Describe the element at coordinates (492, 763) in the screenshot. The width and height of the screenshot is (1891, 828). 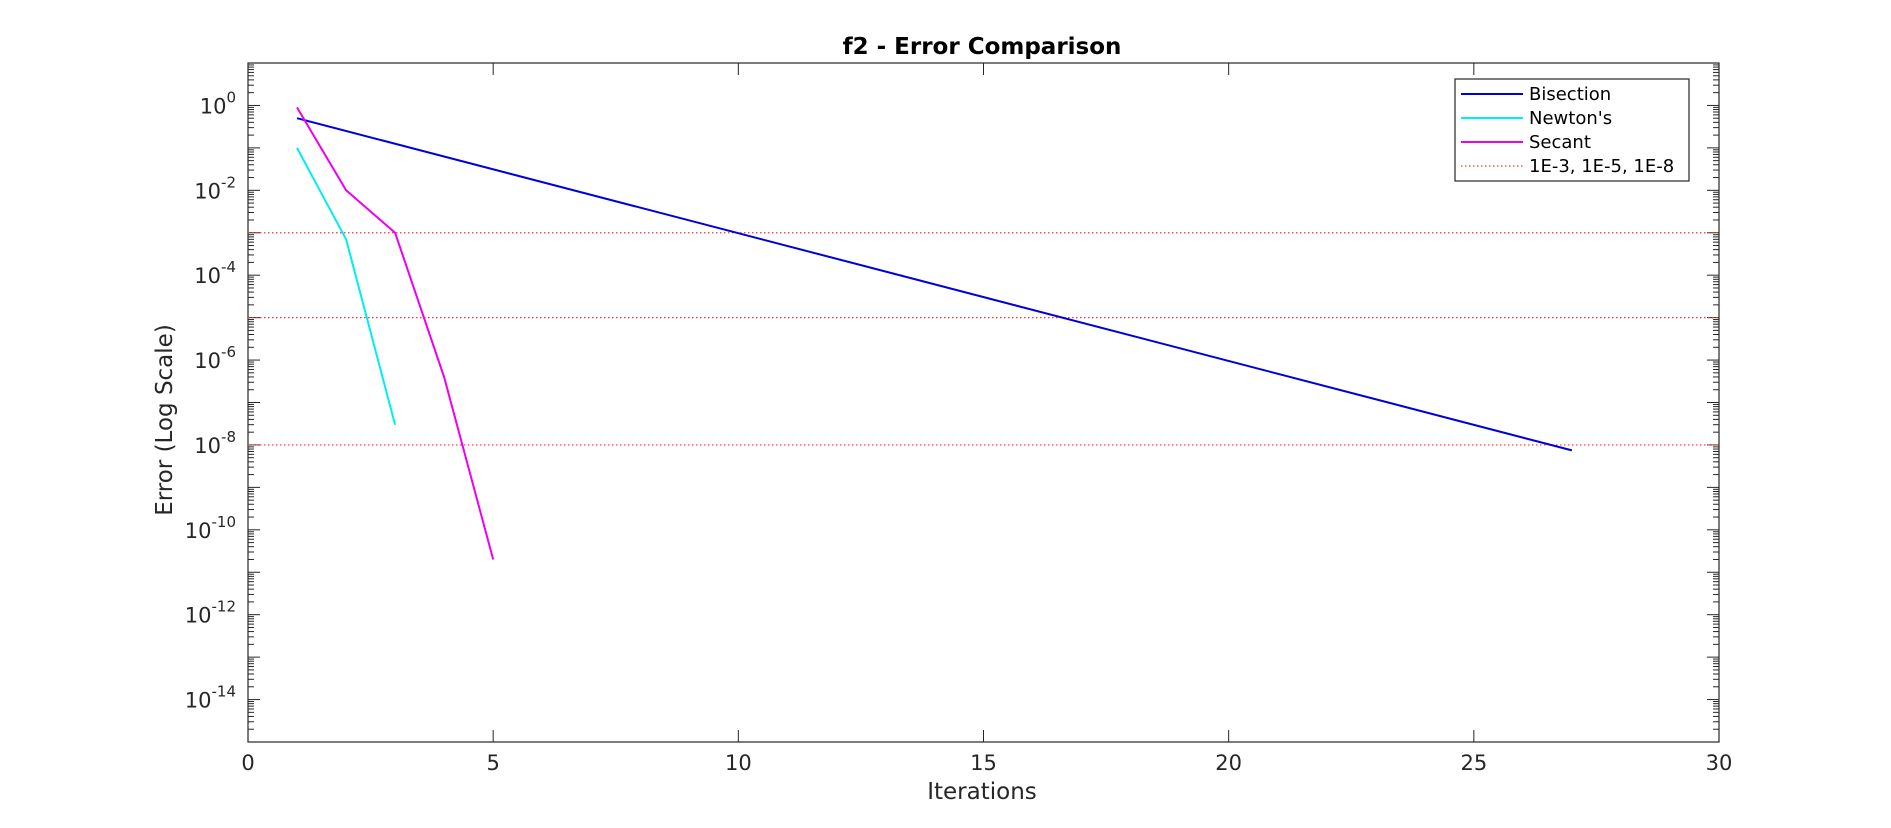
I see `x-tick-label: 5` at that location.